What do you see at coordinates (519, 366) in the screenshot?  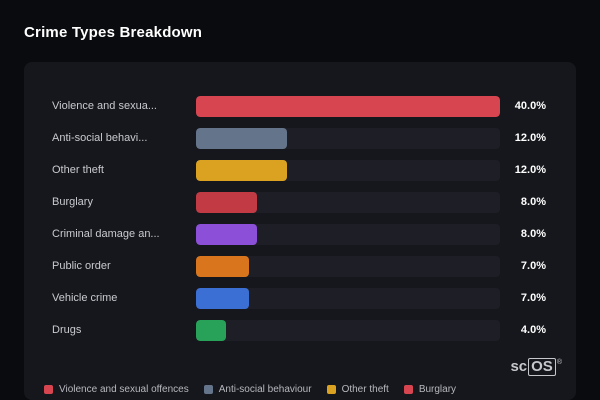 I see `logo-text: sc` at bounding box center [519, 366].